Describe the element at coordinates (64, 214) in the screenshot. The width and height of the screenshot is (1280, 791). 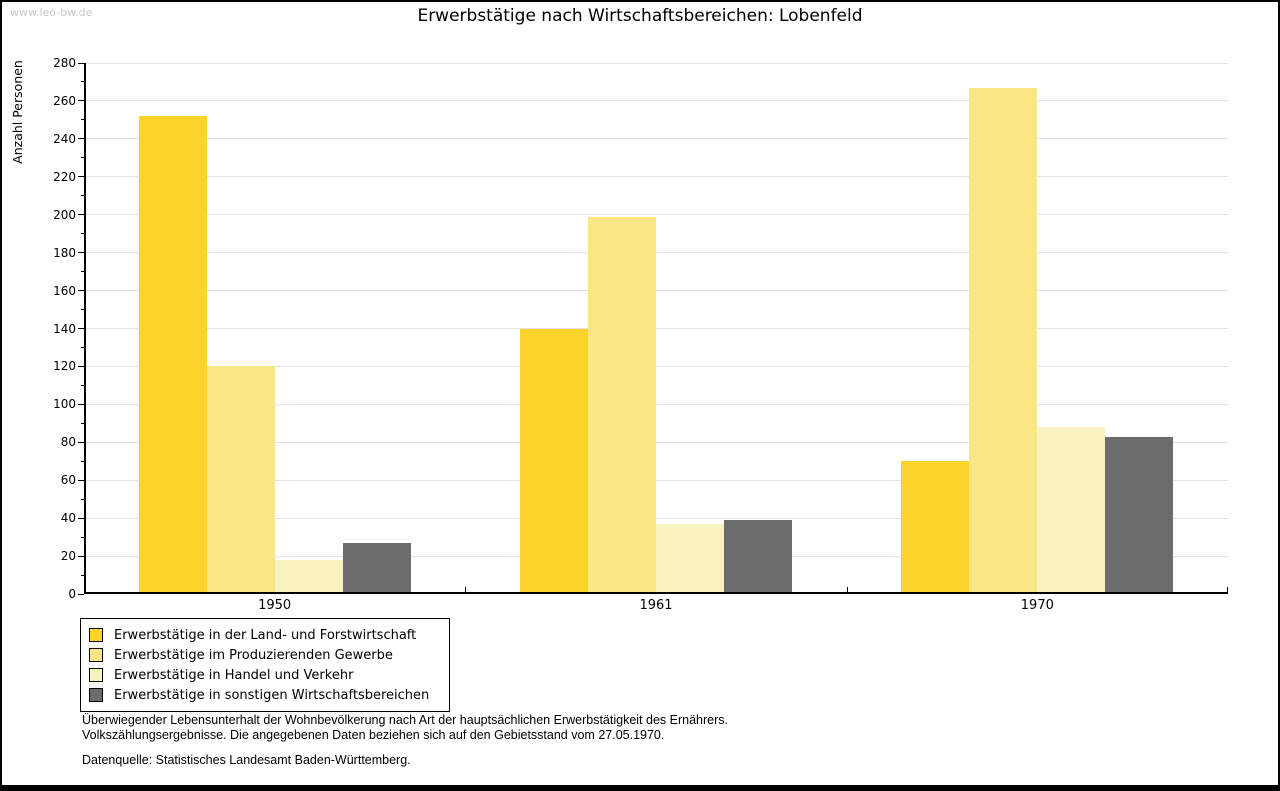
I see `y-tick-label-200: 200` at that location.